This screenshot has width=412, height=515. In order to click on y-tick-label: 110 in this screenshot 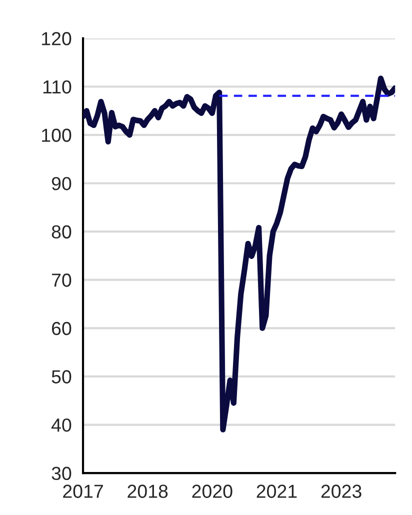, I will do `click(57, 87)`.